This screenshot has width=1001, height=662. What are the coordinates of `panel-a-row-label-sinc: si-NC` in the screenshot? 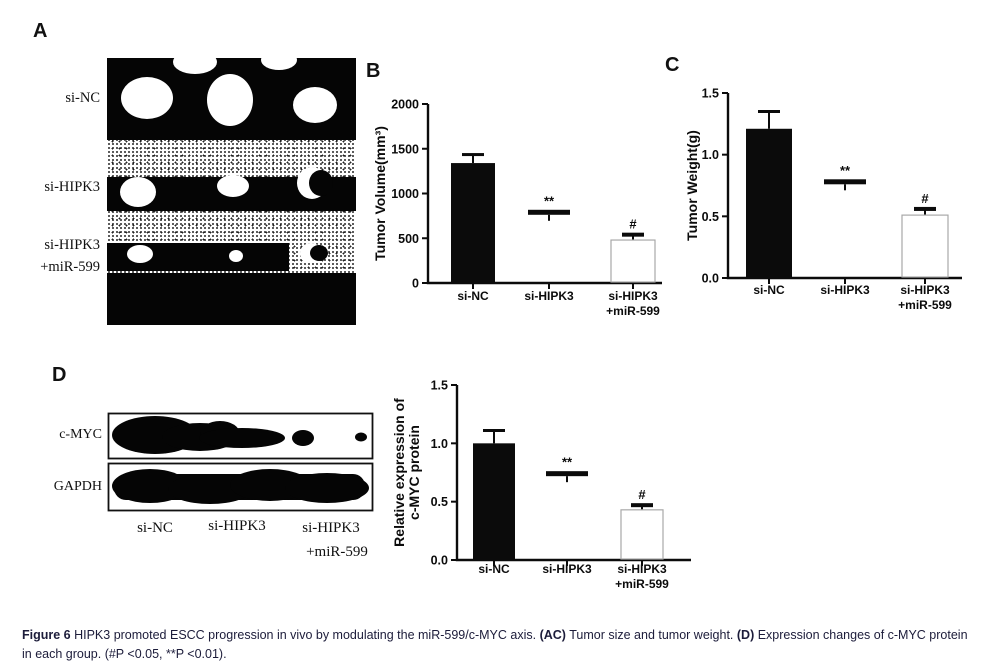 It's located at (82, 98).